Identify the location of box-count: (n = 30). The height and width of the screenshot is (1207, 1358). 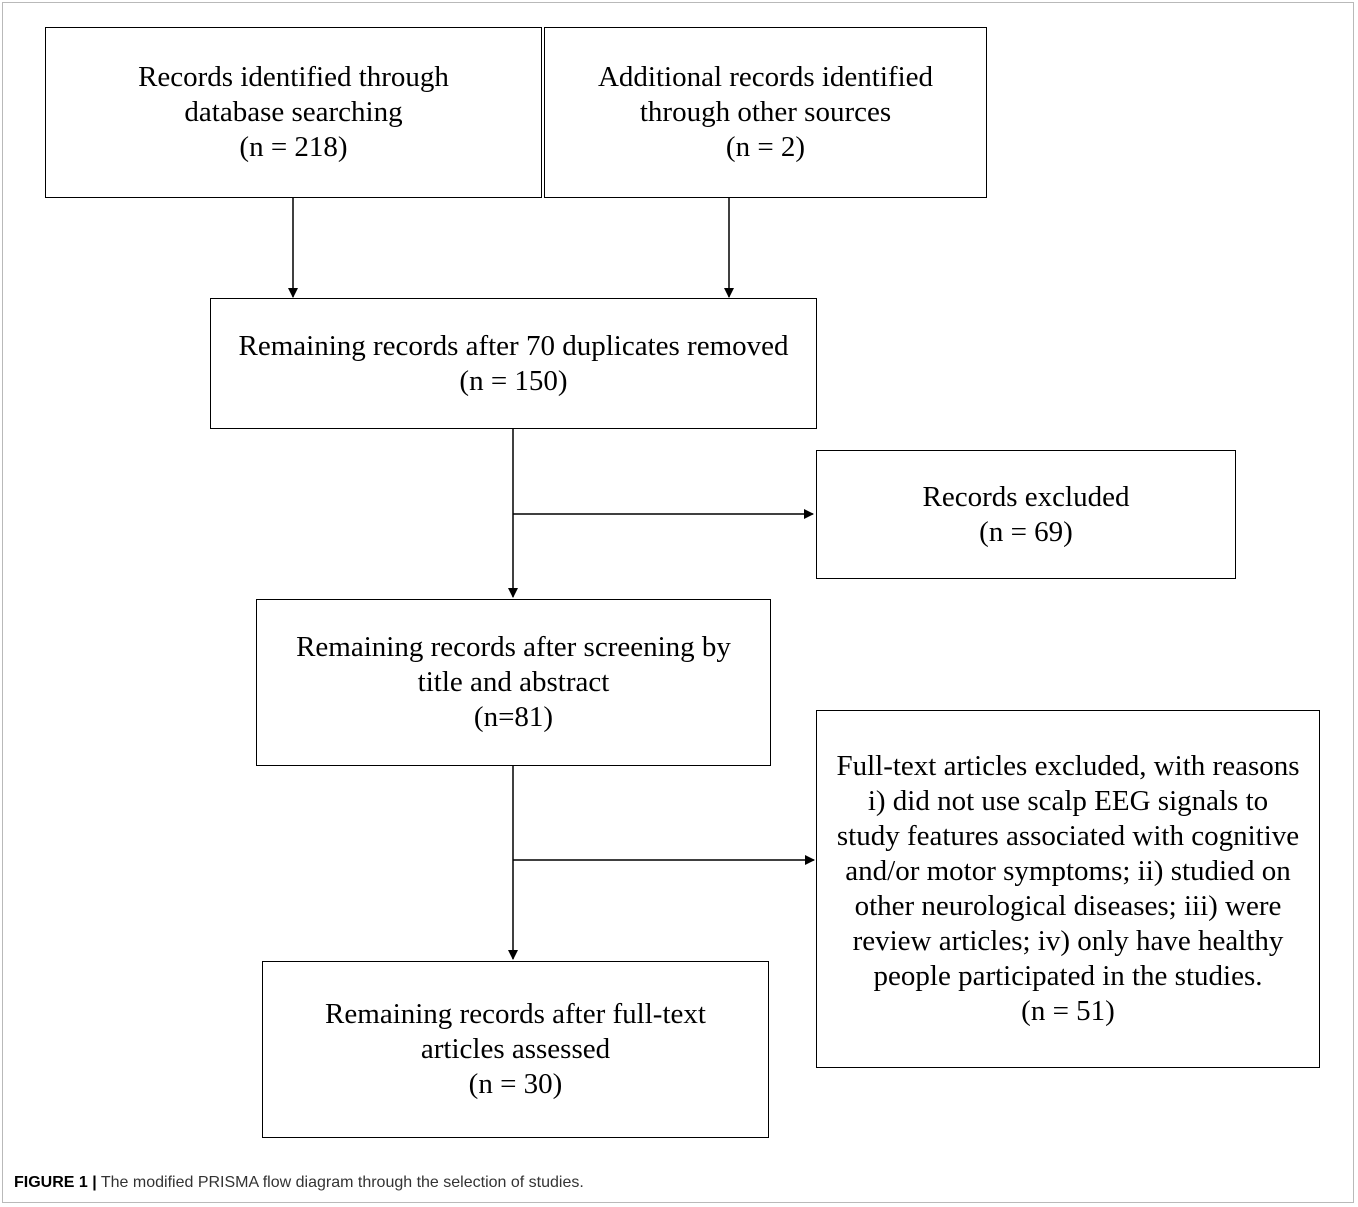
(515, 1084).